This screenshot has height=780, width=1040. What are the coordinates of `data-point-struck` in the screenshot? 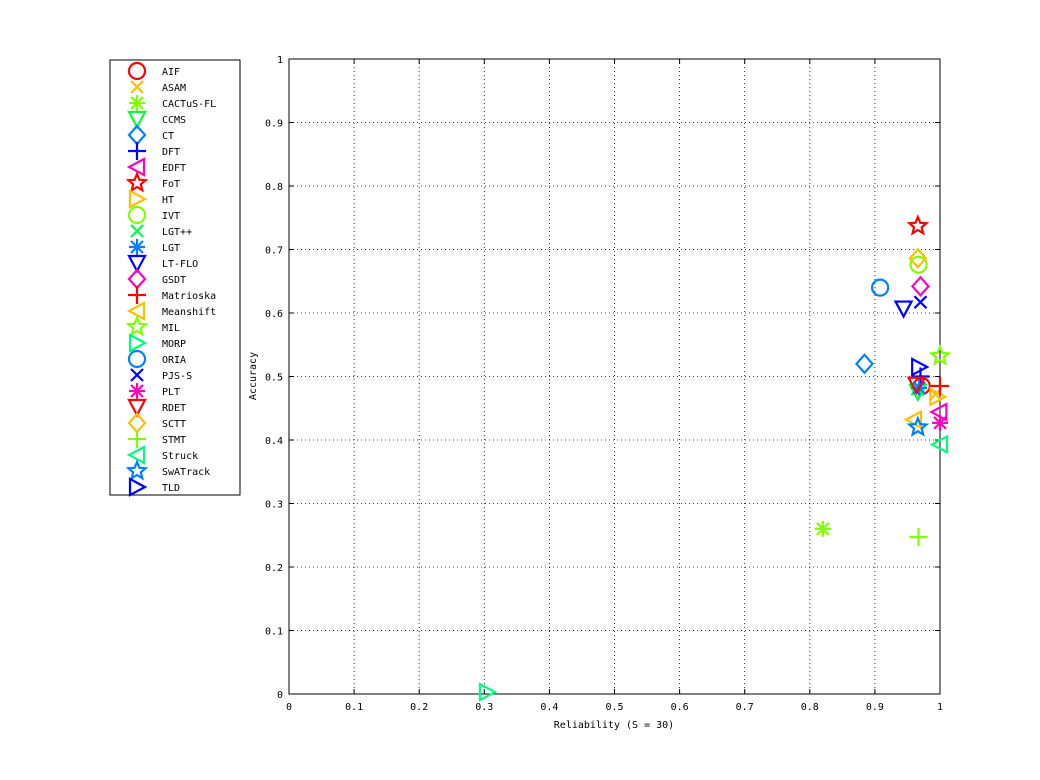 It's located at (939, 444).